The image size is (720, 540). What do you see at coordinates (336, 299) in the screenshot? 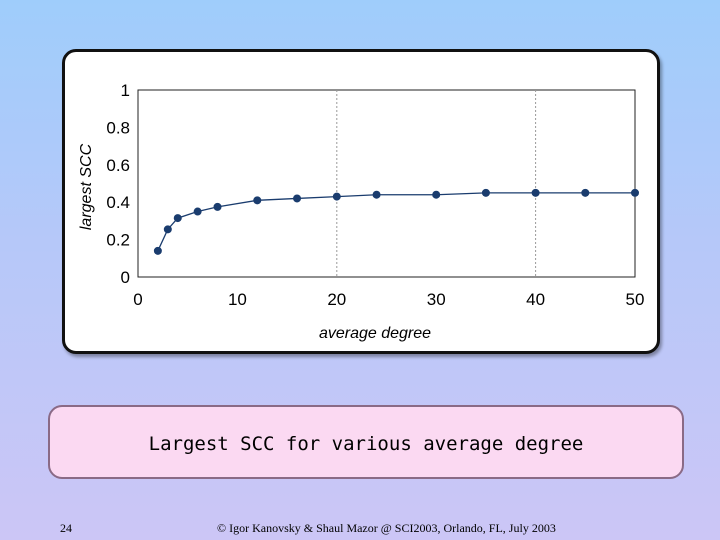
I see `x-tick-label: 20` at bounding box center [336, 299].